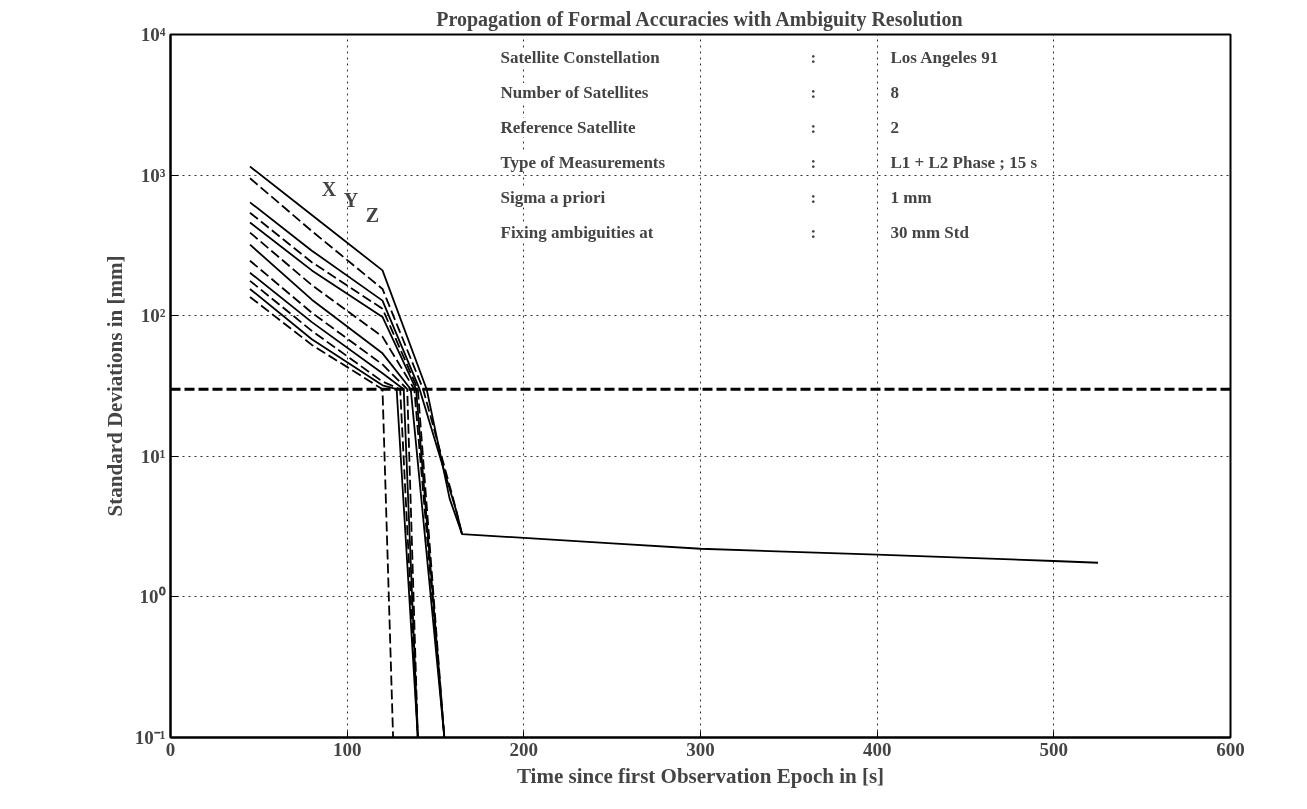  Describe the element at coordinates (1054, 749) in the screenshot. I see `x-tick-label: 500` at that location.